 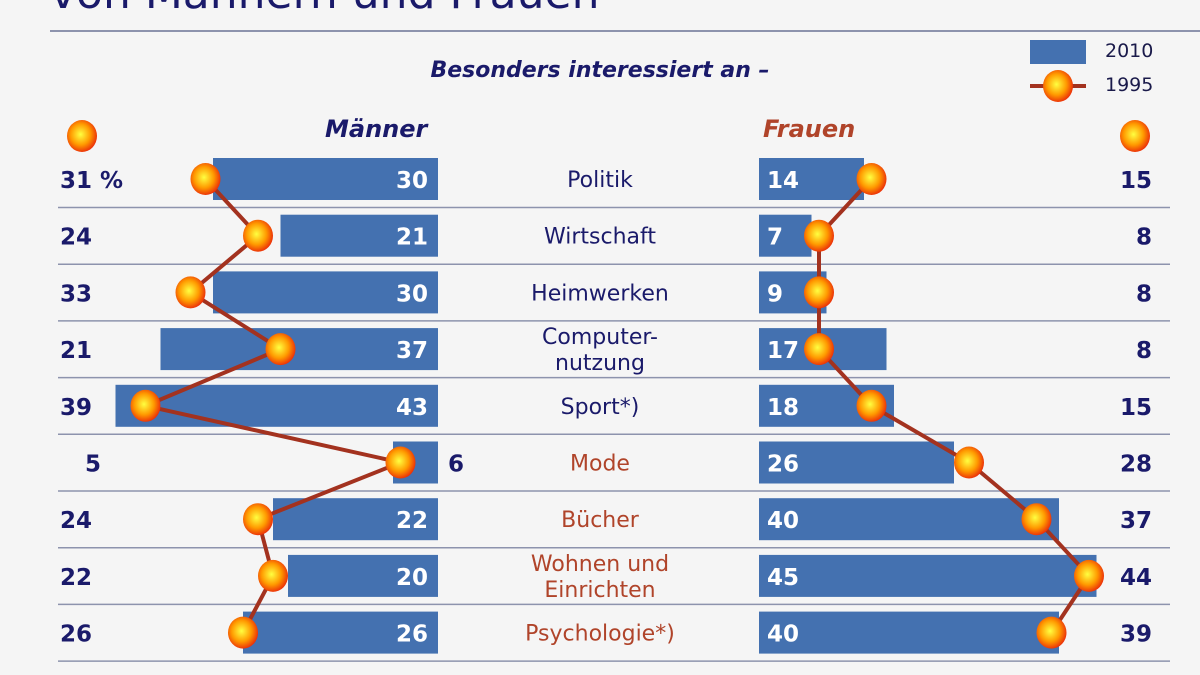 I want to click on men-value-1995: 26, so click(x=76, y=635).